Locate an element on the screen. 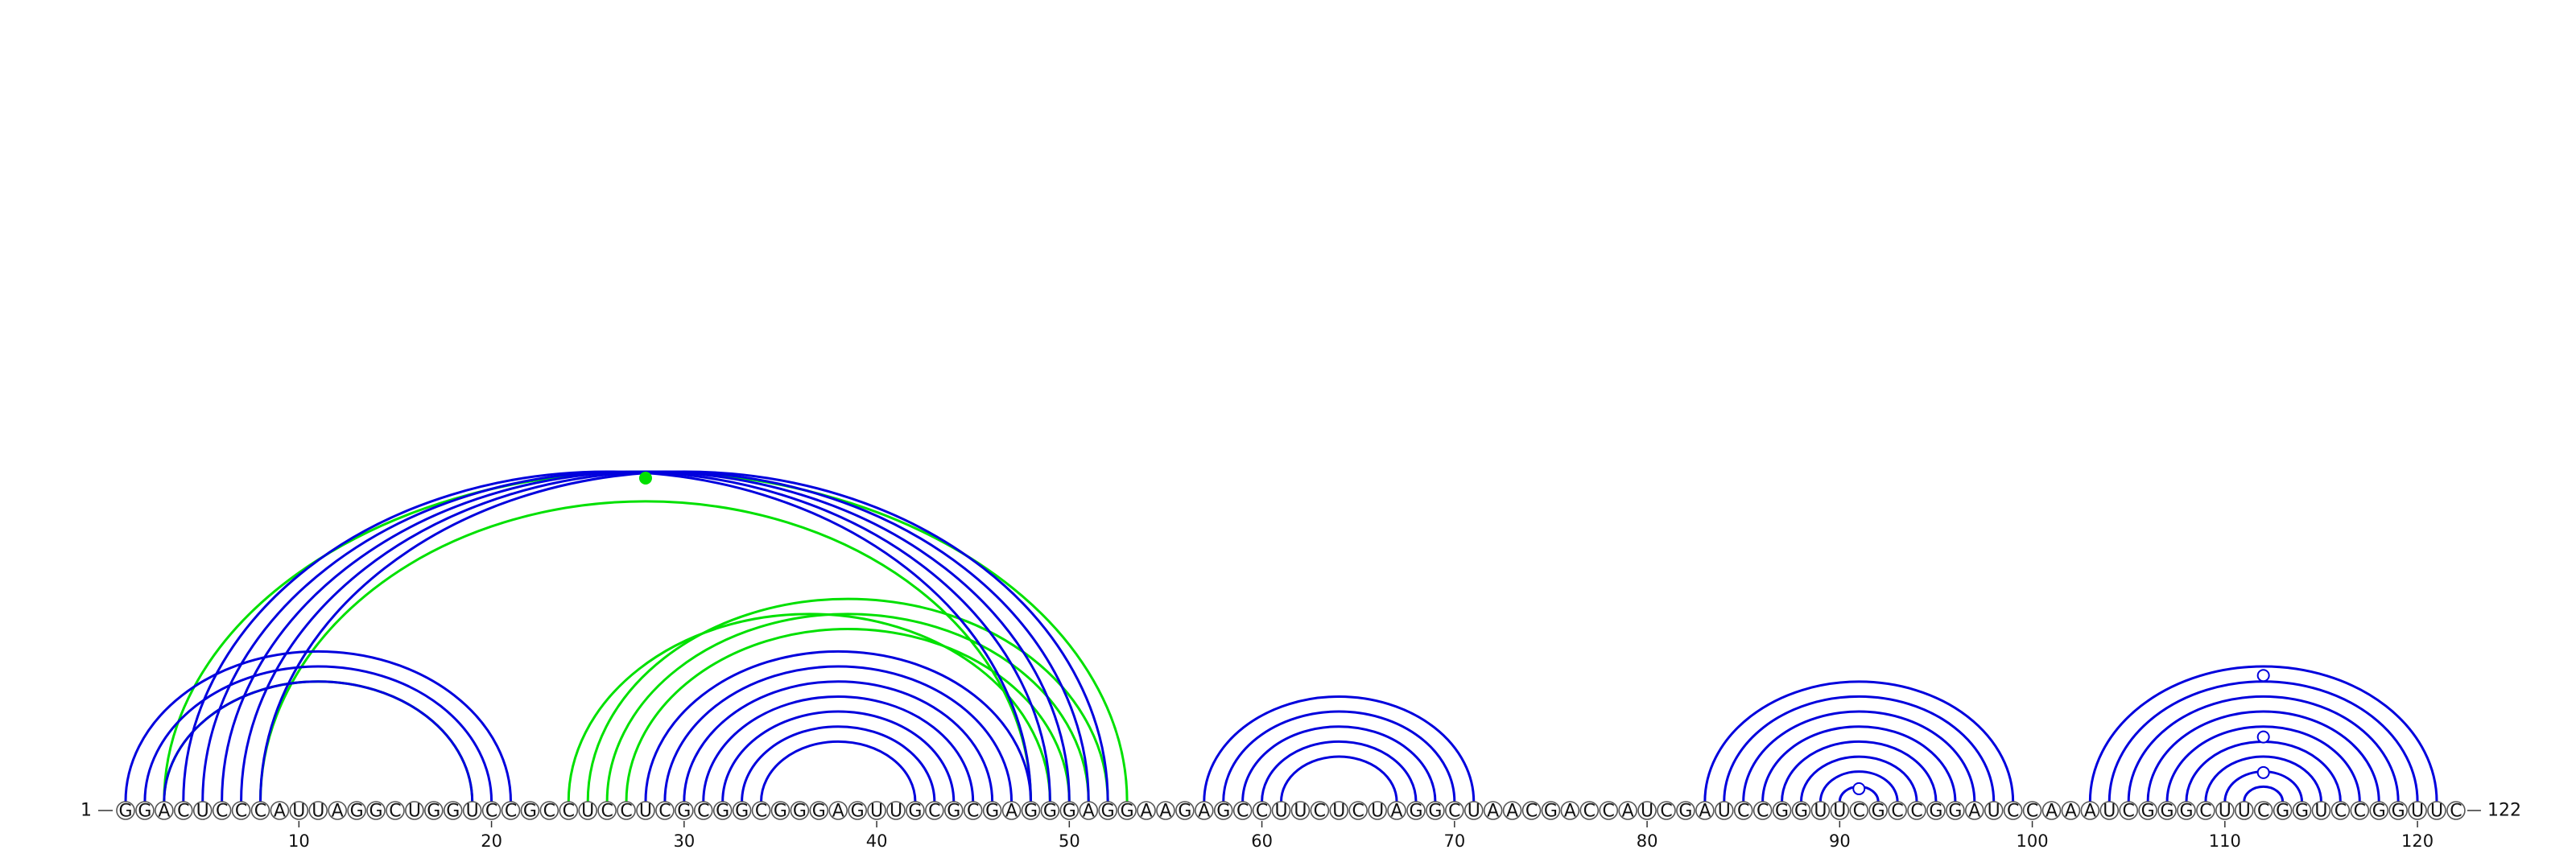 The image size is (2576, 858). nucleotide-35: G is located at coordinates (780, 812).